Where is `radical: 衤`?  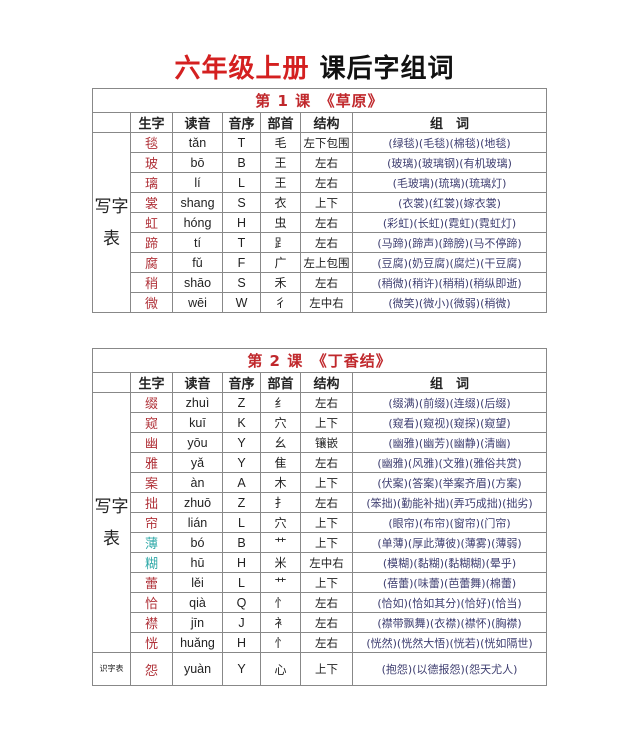 radical: 衤 is located at coordinates (280, 622).